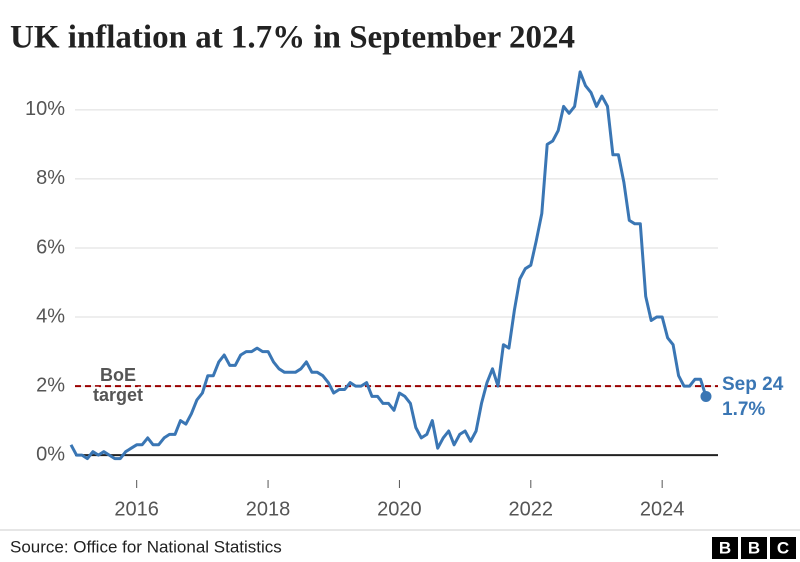 This screenshot has width=800, height=562. What do you see at coordinates (136, 509) in the screenshot?
I see `x-tick-label: 2016` at bounding box center [136, 509].